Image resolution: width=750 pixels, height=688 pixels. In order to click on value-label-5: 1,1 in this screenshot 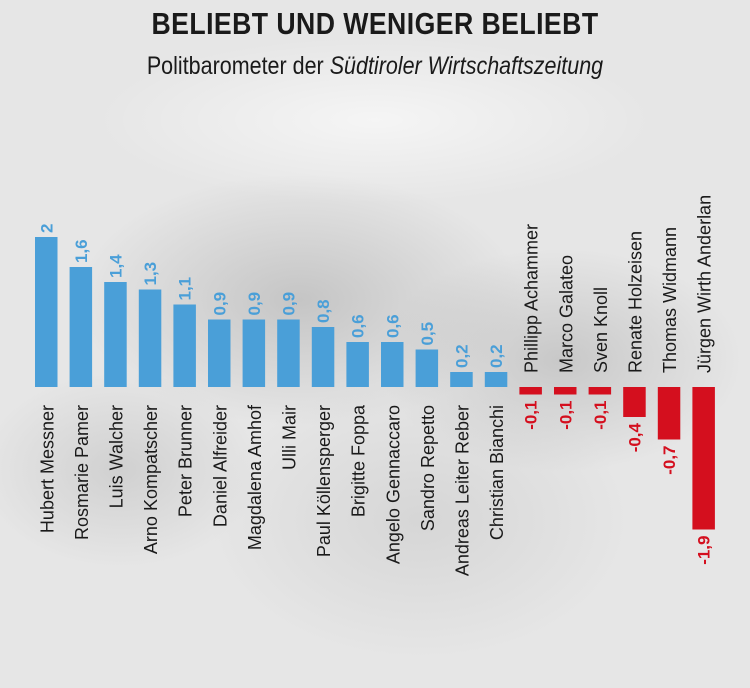, I will do `click(185, 289)`.